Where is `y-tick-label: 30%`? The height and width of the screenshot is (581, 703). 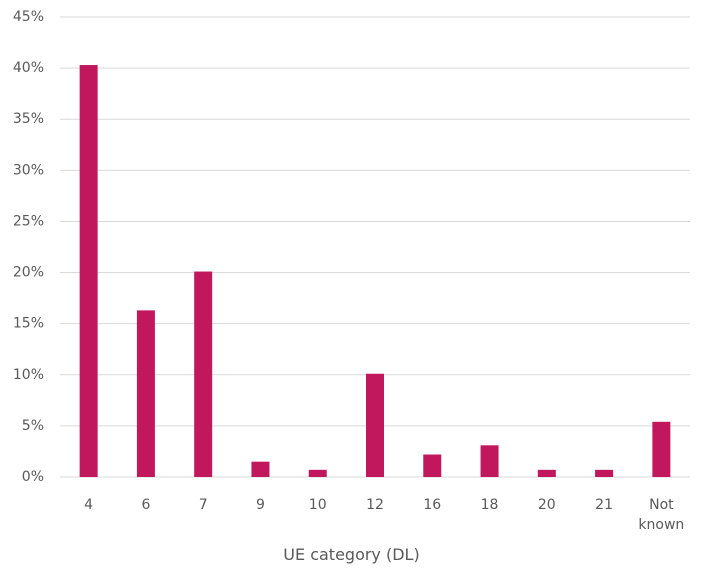
y-tick-label: 30% is located at coordinates (28, 170).